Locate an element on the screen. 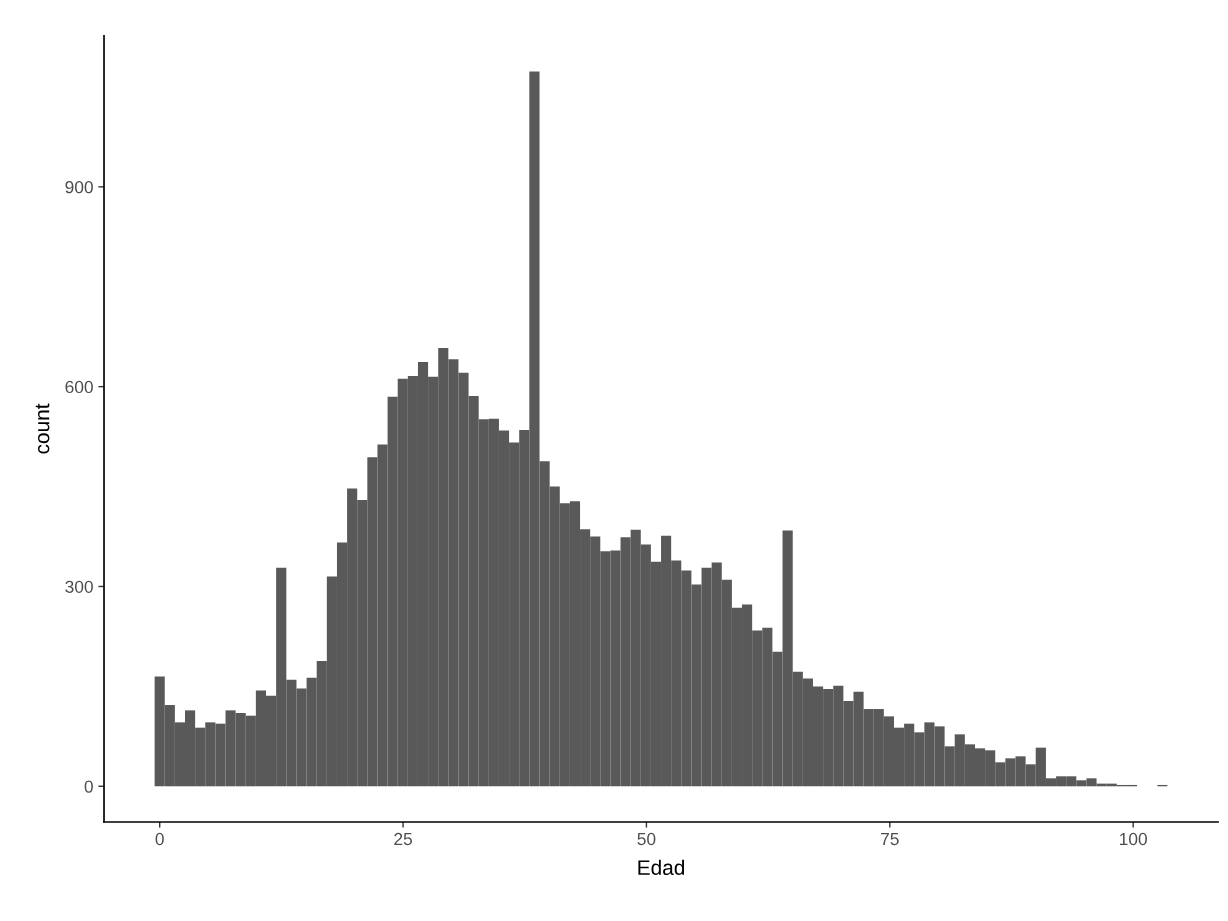 The width and height of the screenshot is (1228, 921). x-tick-label: 25 is located at coordinates (403, 839).